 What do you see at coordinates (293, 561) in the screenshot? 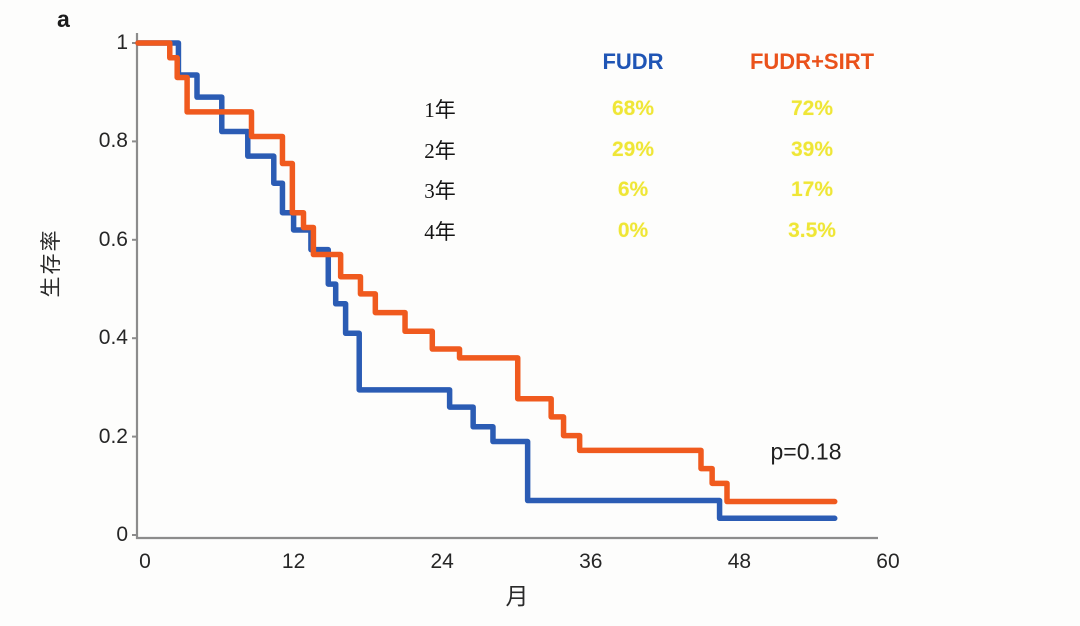
I see `x-tick-label: 12` at bounding box center [293, 561].